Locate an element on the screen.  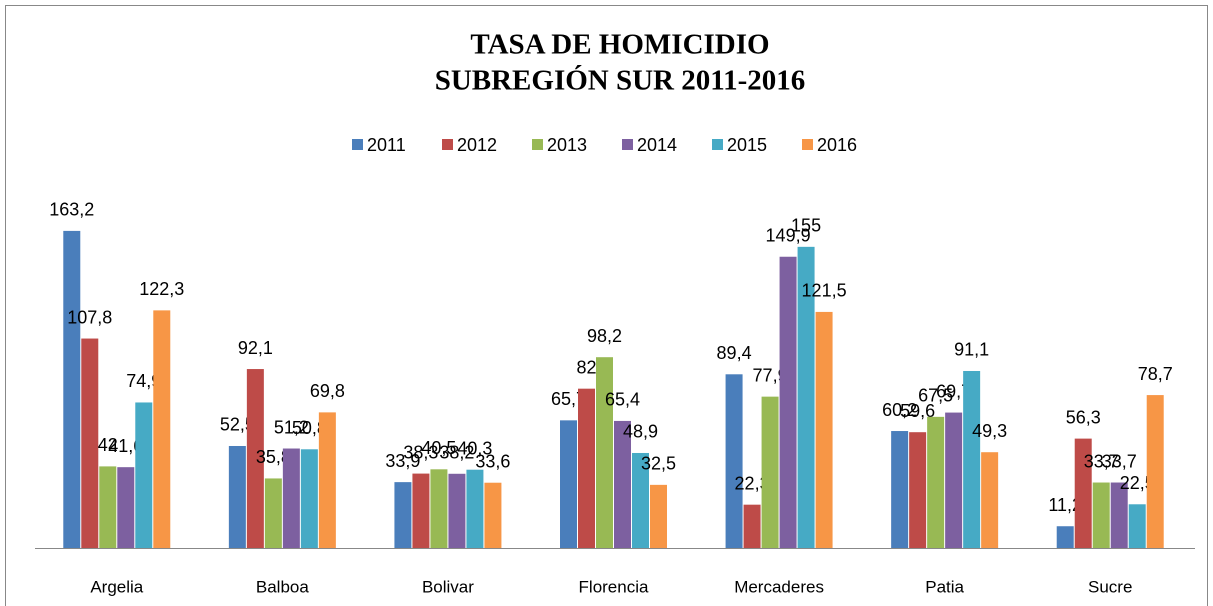
legend-label: 2012 is located at coordinates (477, 145).